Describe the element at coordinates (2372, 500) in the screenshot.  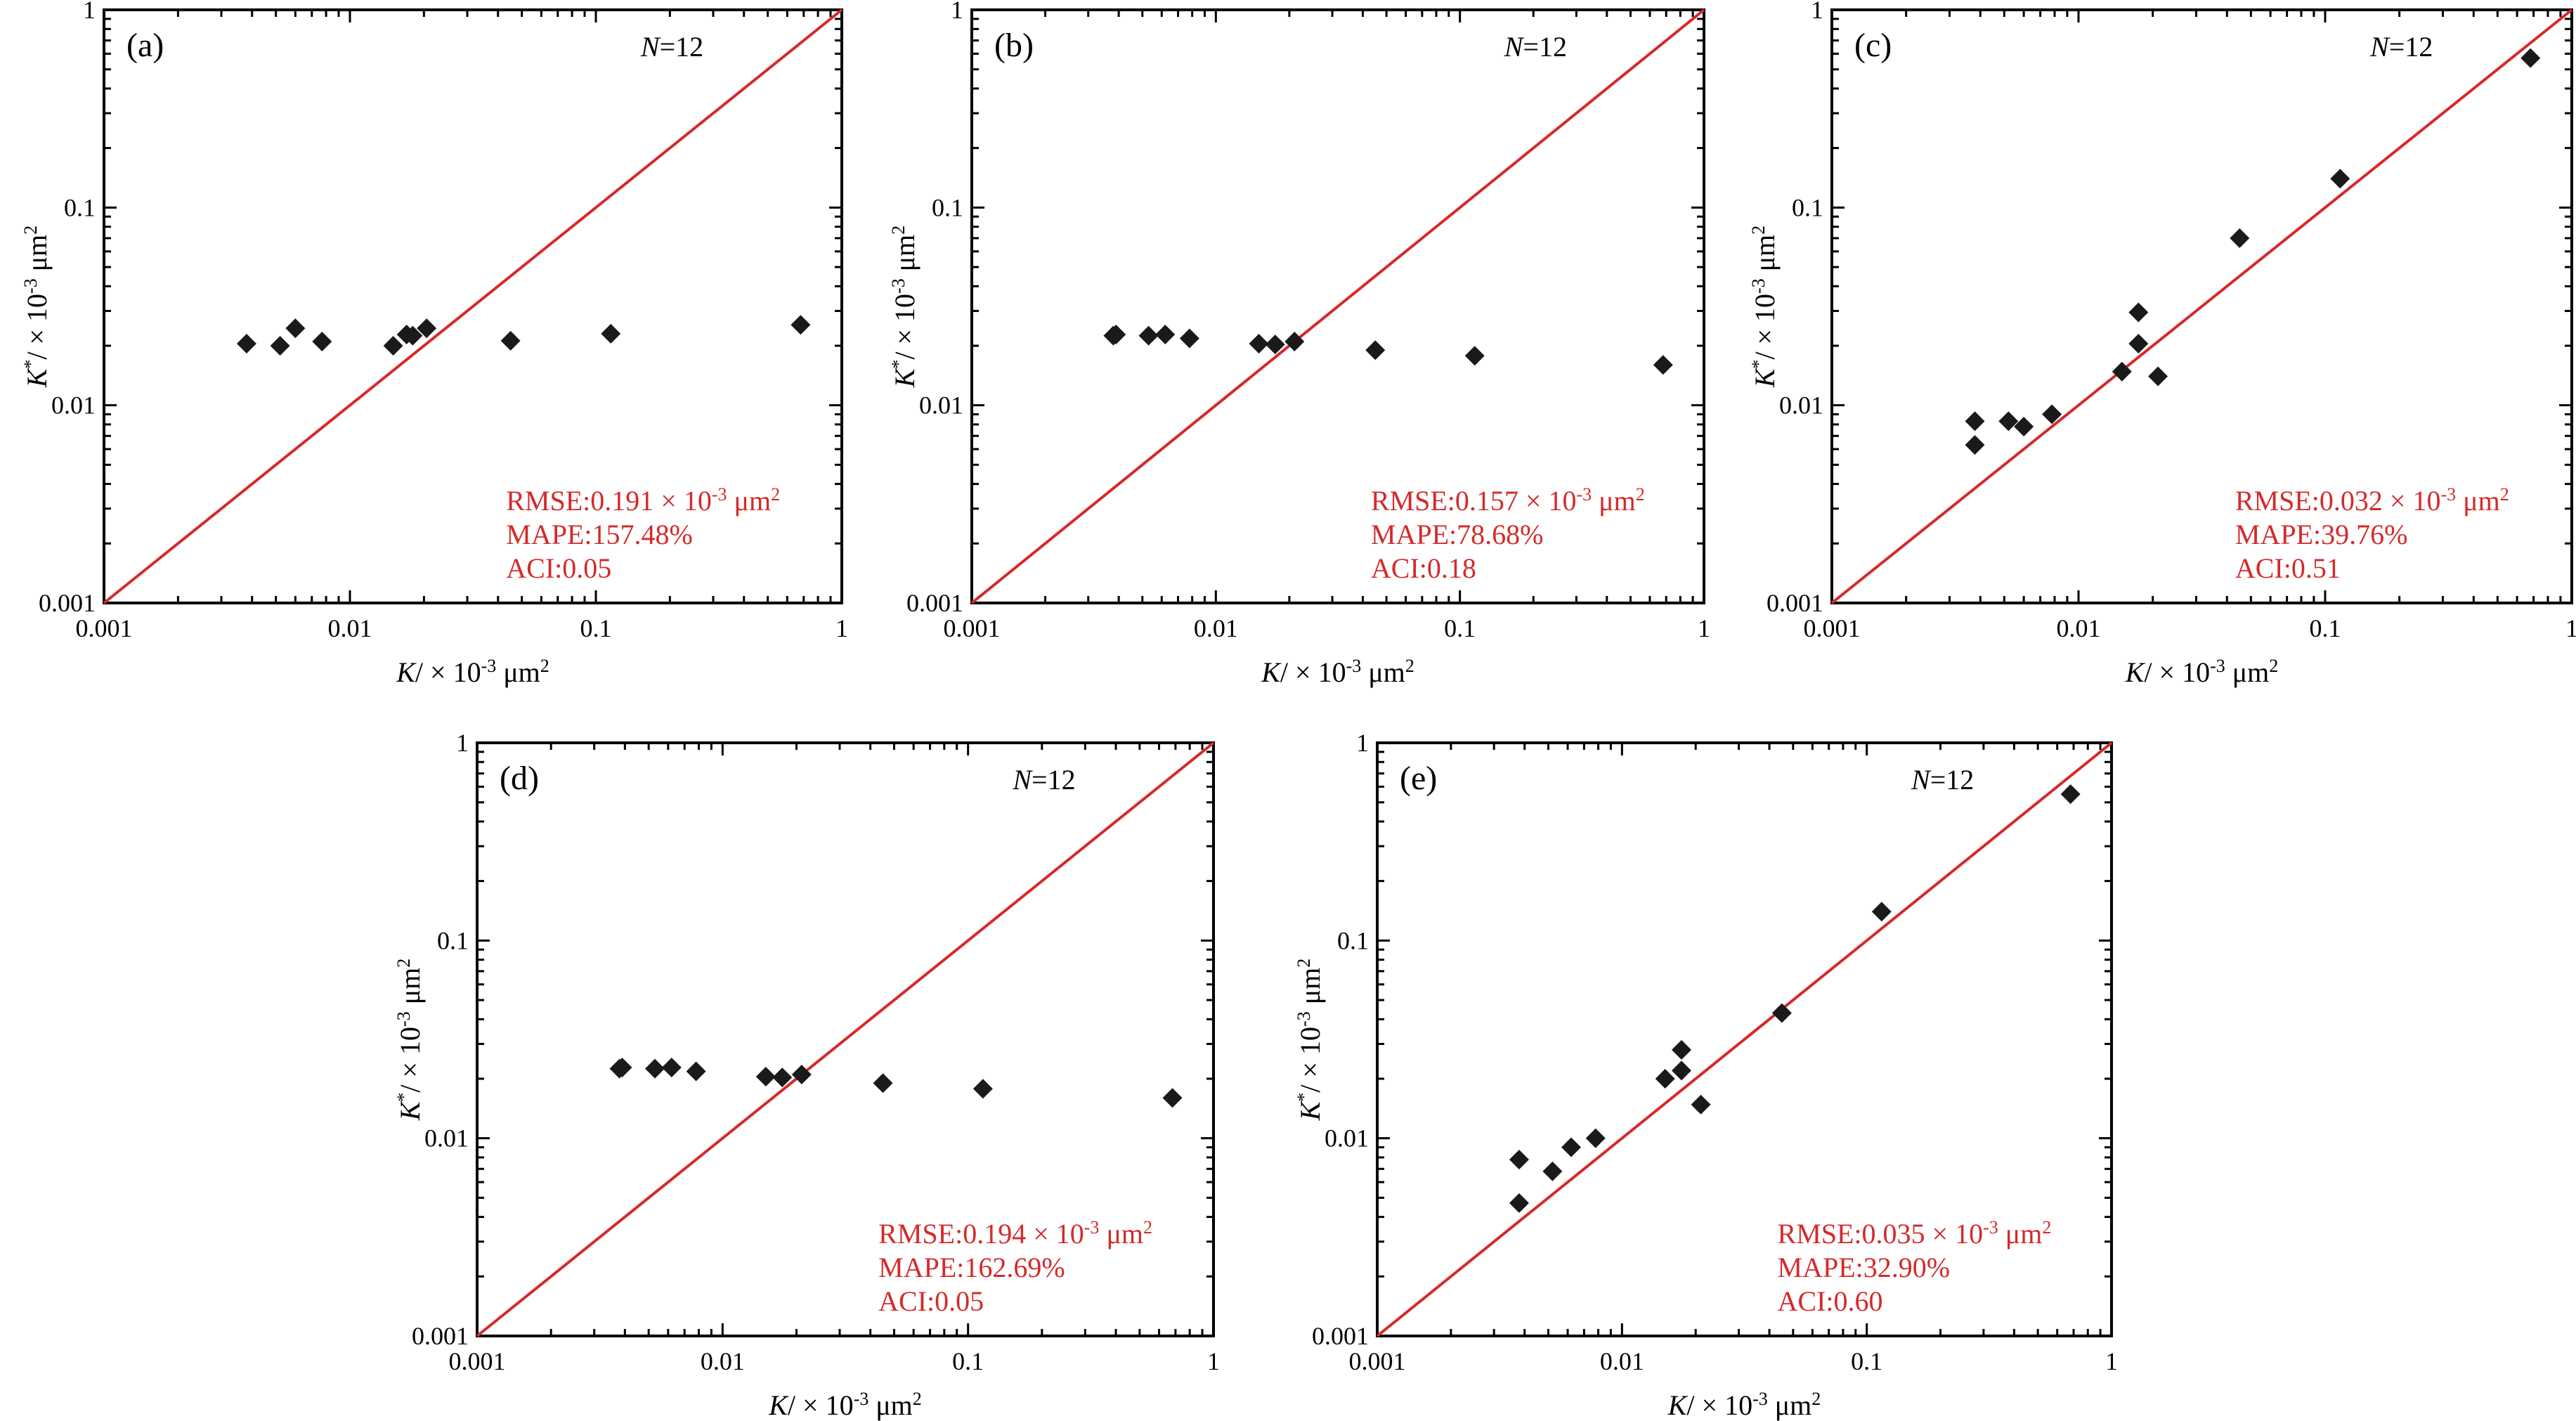
I see `stat-line: RMSE:0.032 × 10-3 μm2` at that location.